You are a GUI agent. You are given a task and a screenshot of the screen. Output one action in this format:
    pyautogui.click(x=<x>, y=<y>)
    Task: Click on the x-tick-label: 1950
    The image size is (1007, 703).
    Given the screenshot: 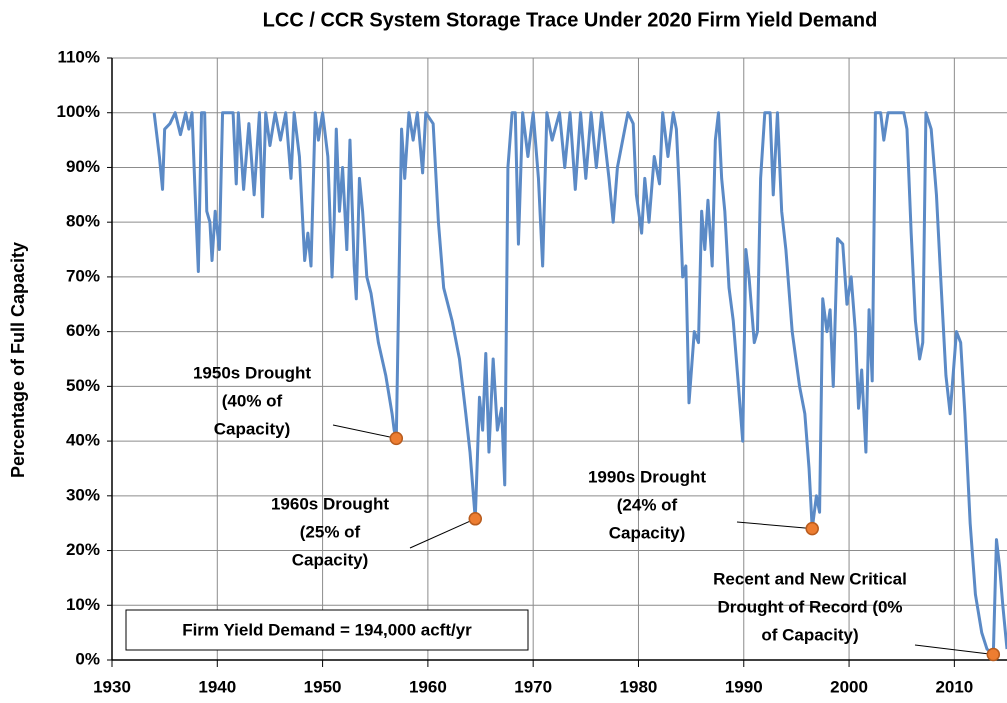 What is the action you would take?
    pyautogui.click(x=323, y=686)
    